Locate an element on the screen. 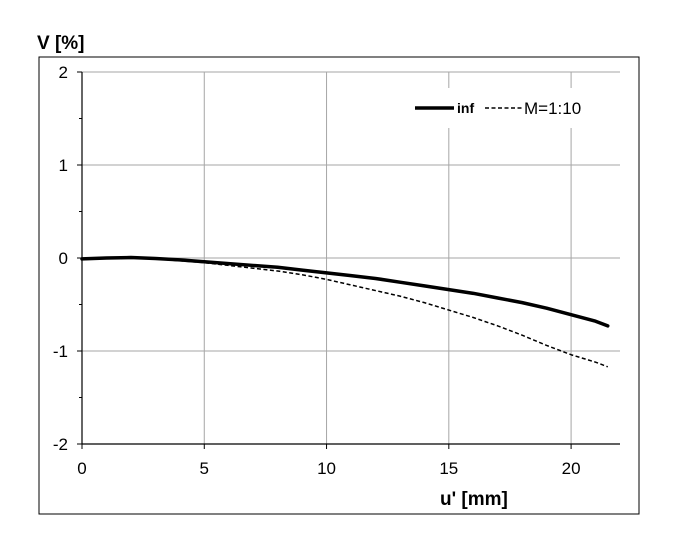 The image size is (674, 548). series-line-inf is located at coordinates (345, 291).